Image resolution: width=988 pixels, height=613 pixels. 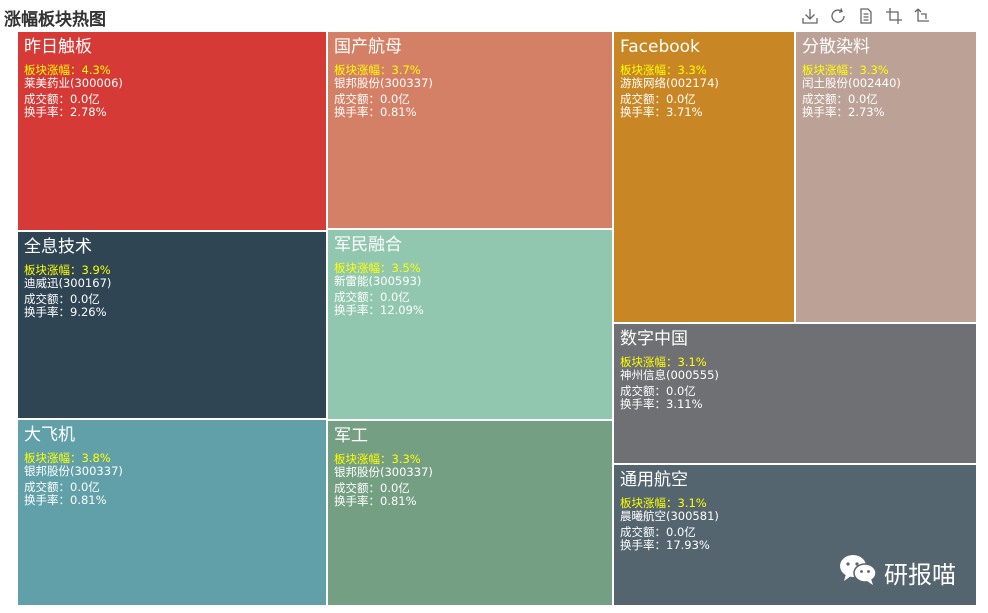 What do you see at coordinates (661, 112) in the screenshot?
I see `tile-turnover: 换手率：3.71%` at bounding box center [661, 112].